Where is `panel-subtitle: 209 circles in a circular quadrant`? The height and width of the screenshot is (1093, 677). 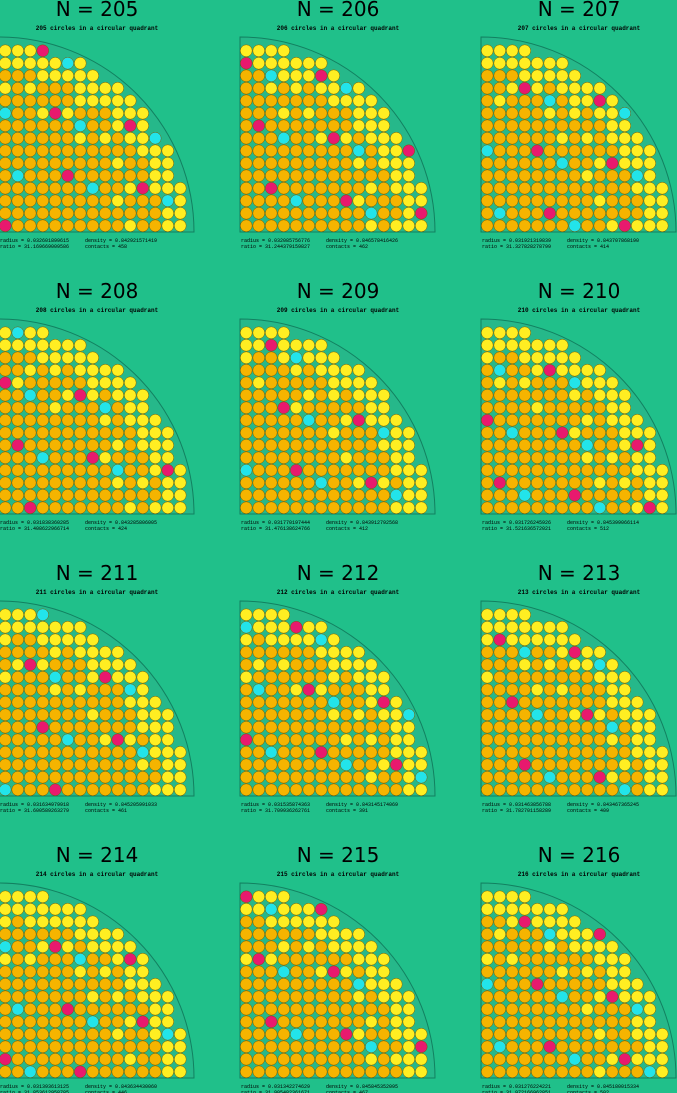
panel-subtitle: 209 circles in a circular quadrant is located at coordinates (338, 310).